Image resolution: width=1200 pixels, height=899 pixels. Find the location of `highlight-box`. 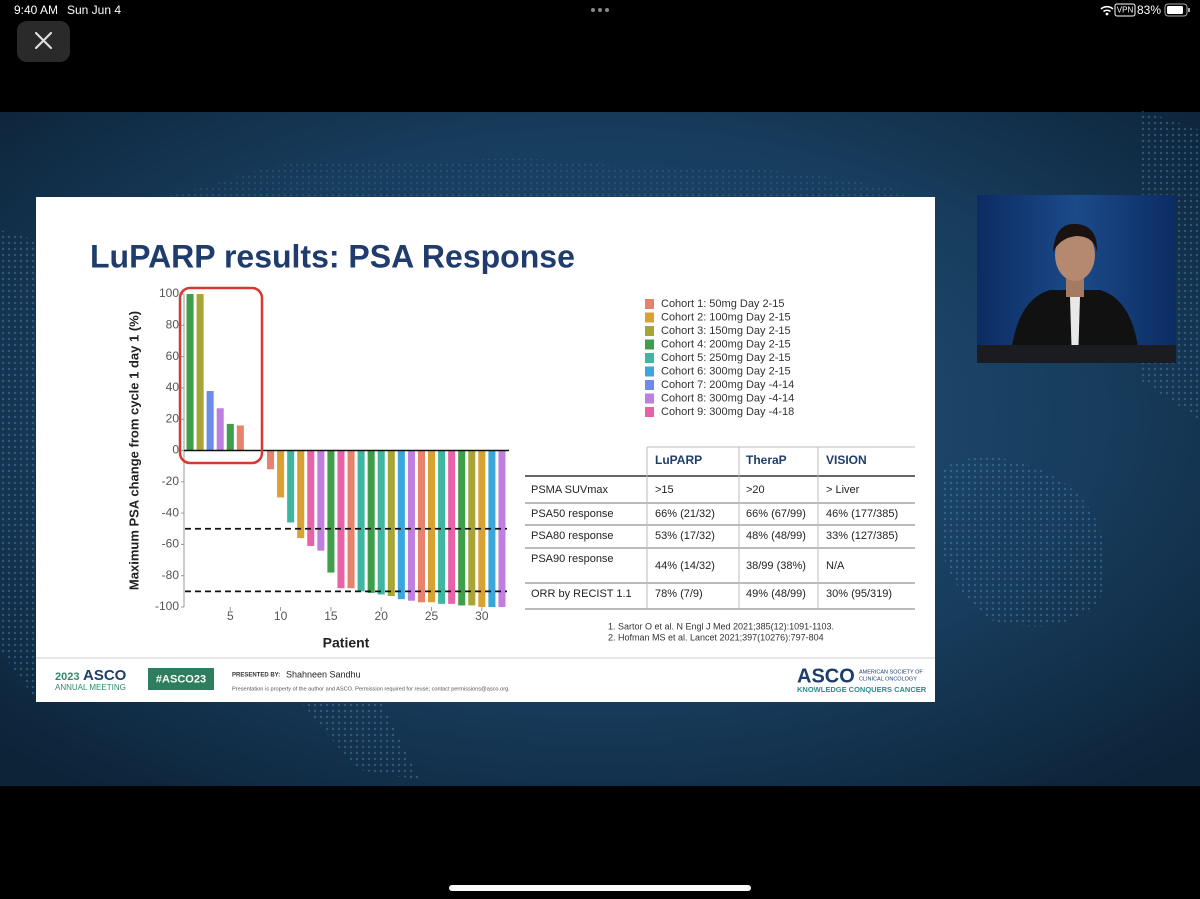

highlight-box is located at coordinates (221, 375).